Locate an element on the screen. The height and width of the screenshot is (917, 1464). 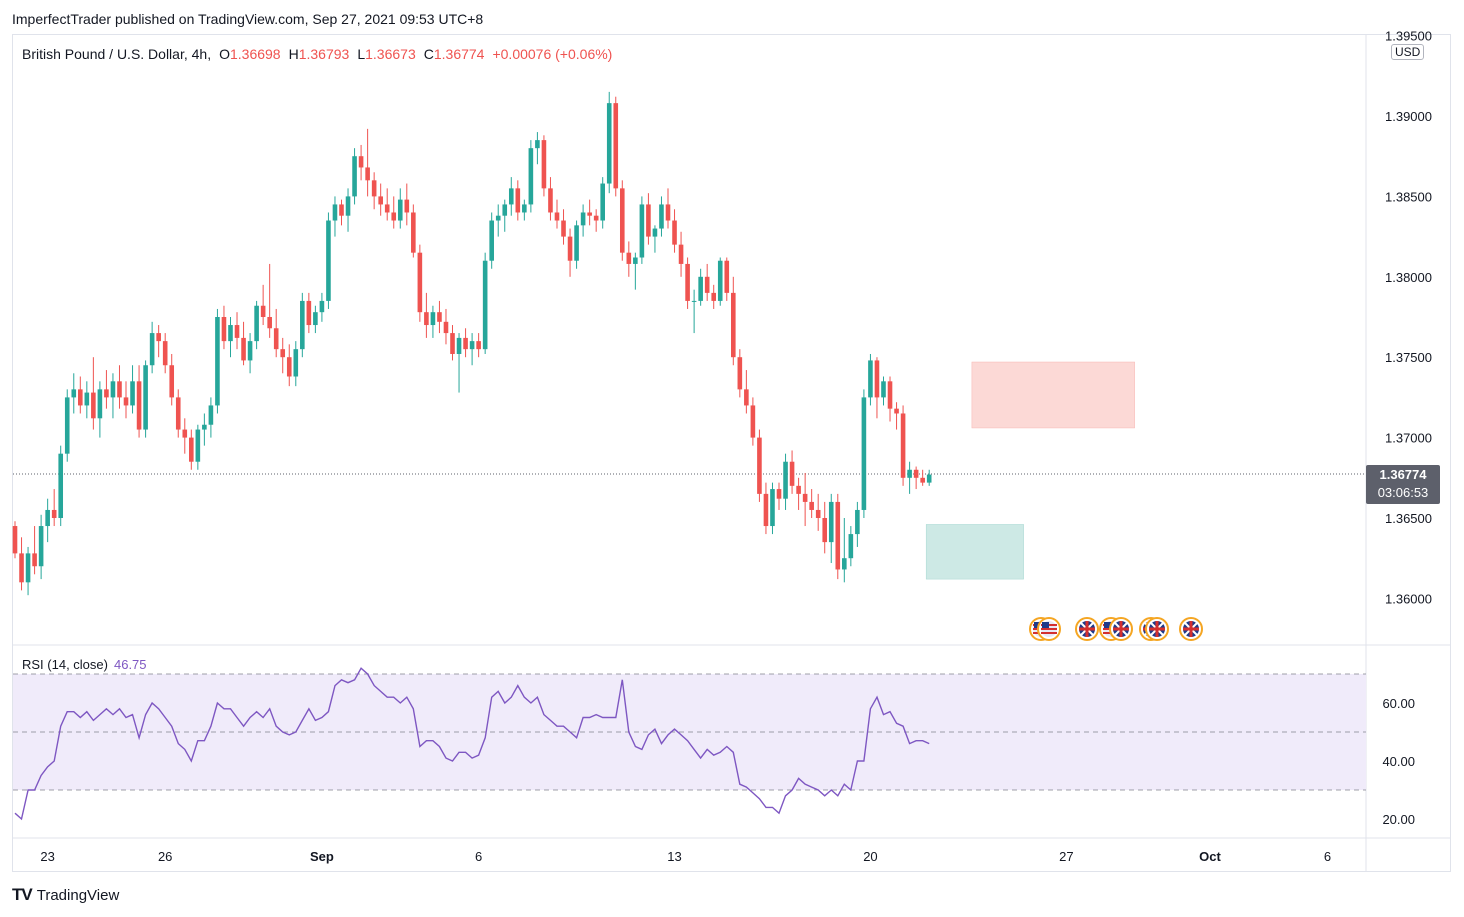
event-flags is located at coordinates (1116, 629).